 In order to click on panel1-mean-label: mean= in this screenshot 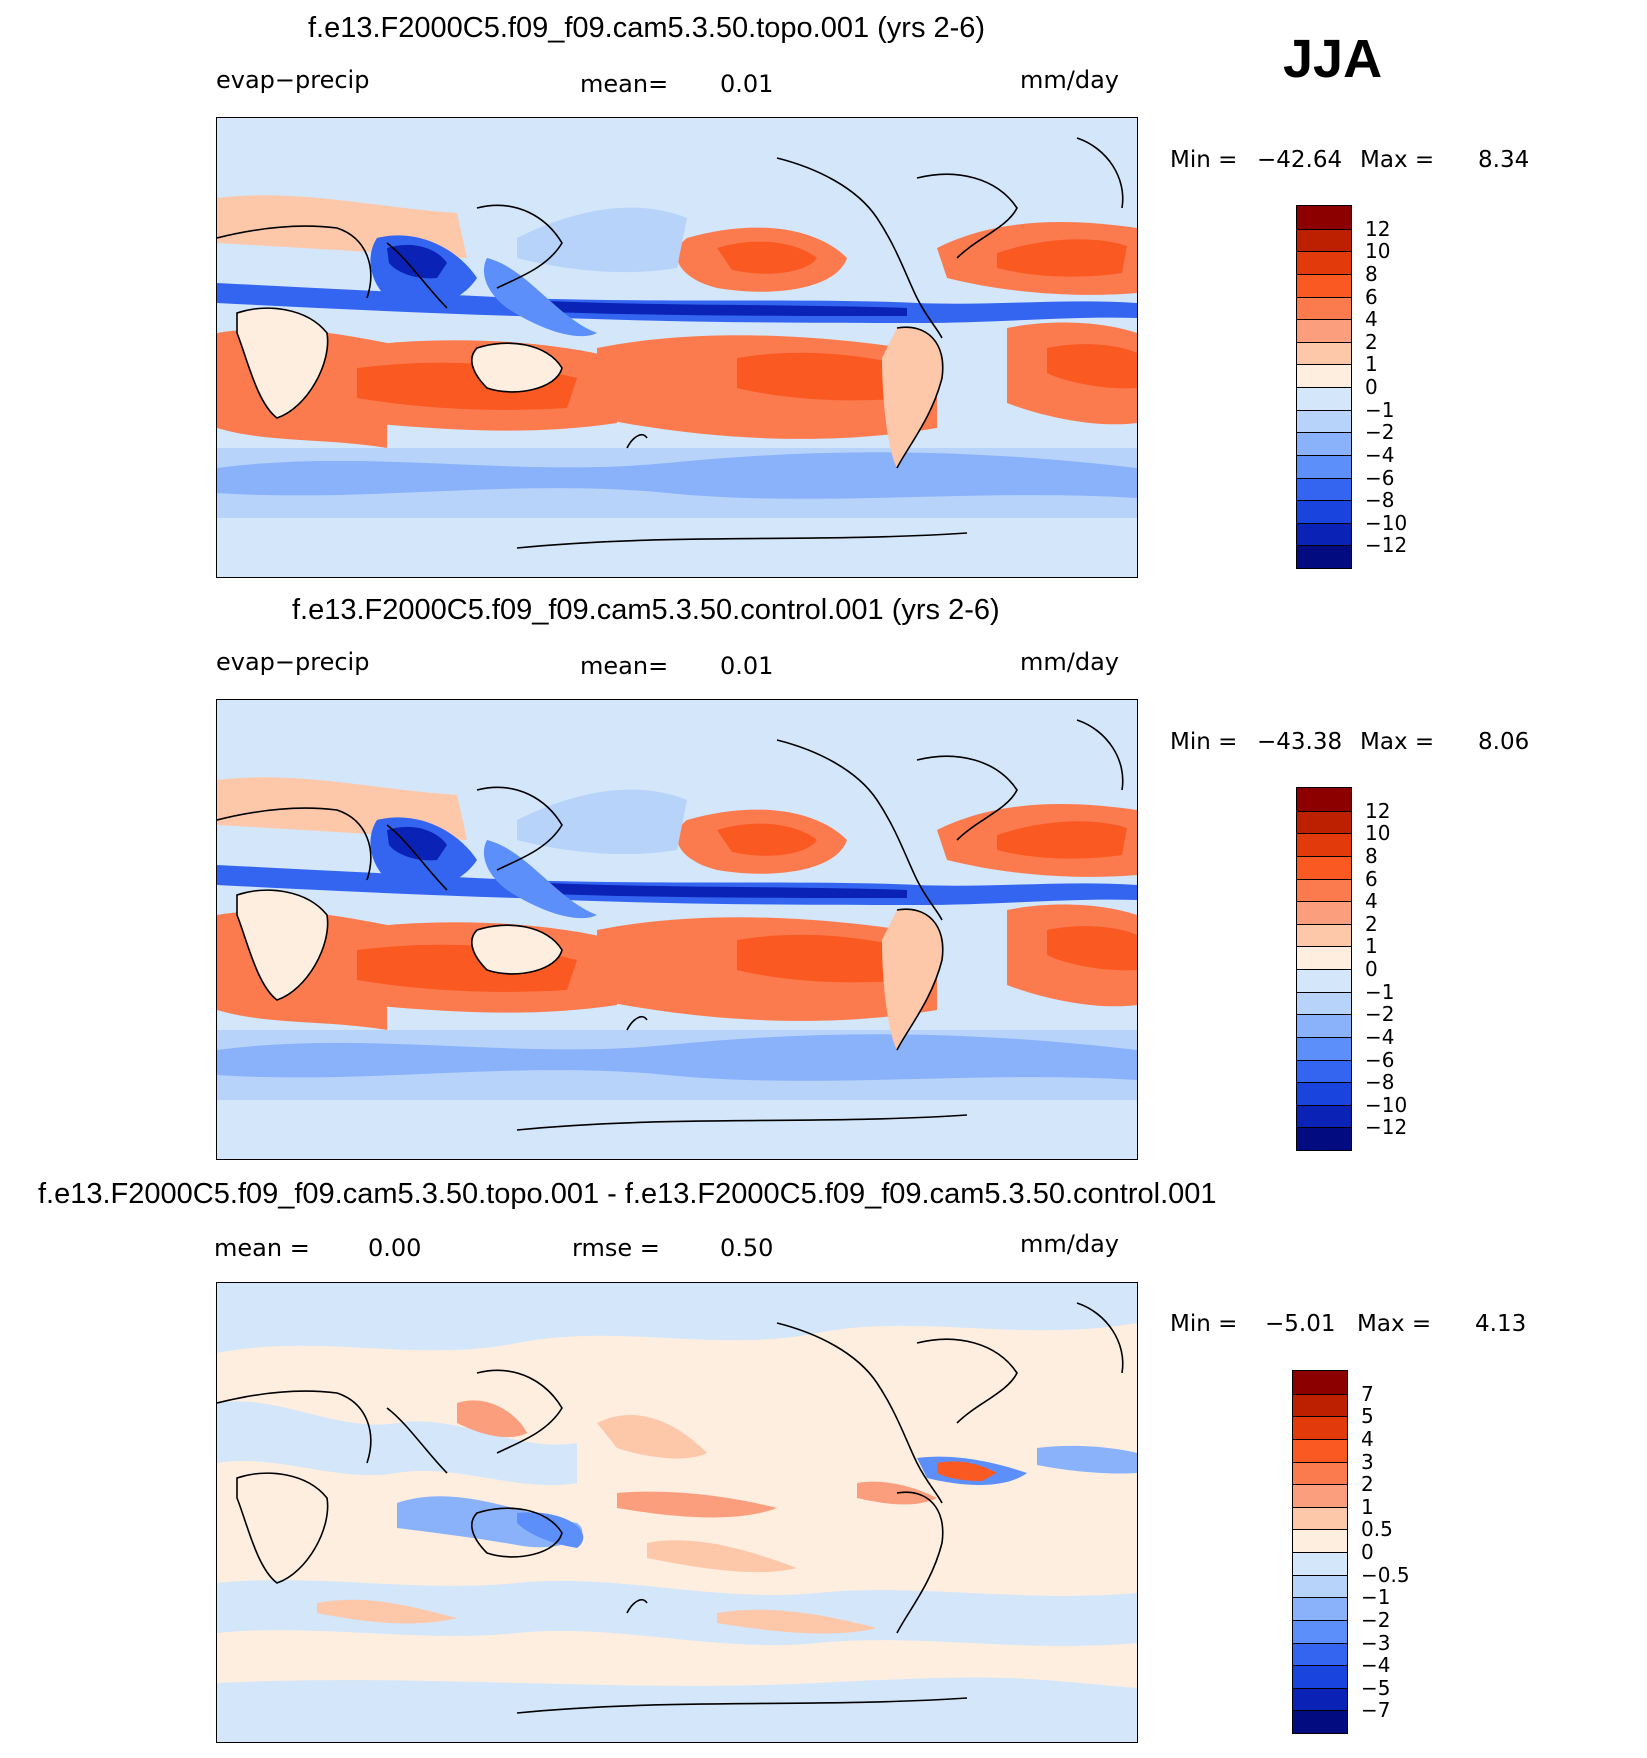, I will do `click(624, 84)`.